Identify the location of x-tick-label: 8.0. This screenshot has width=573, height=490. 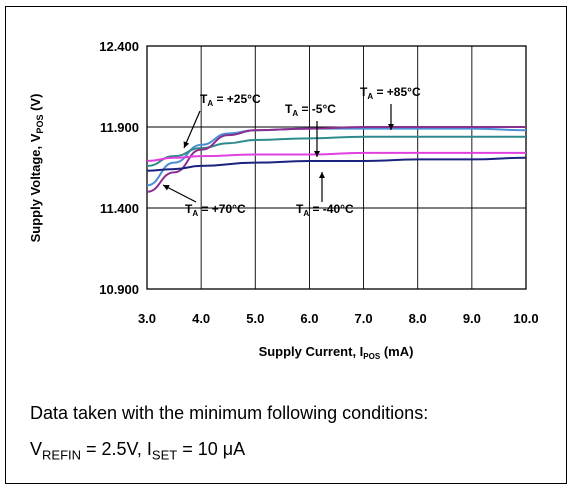
(418, 318).